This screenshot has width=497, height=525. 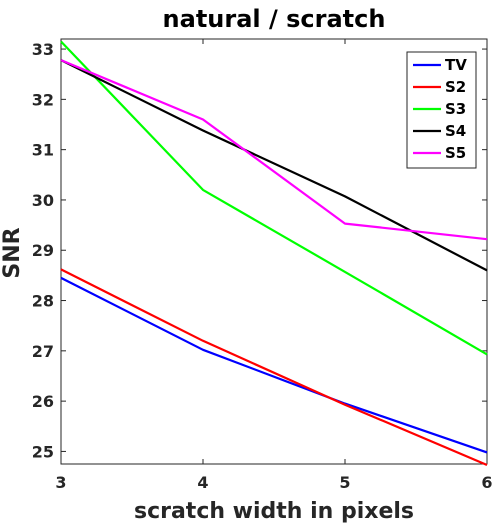 I want to click on legend-label-s4: S4, so click(x=455, y=131).